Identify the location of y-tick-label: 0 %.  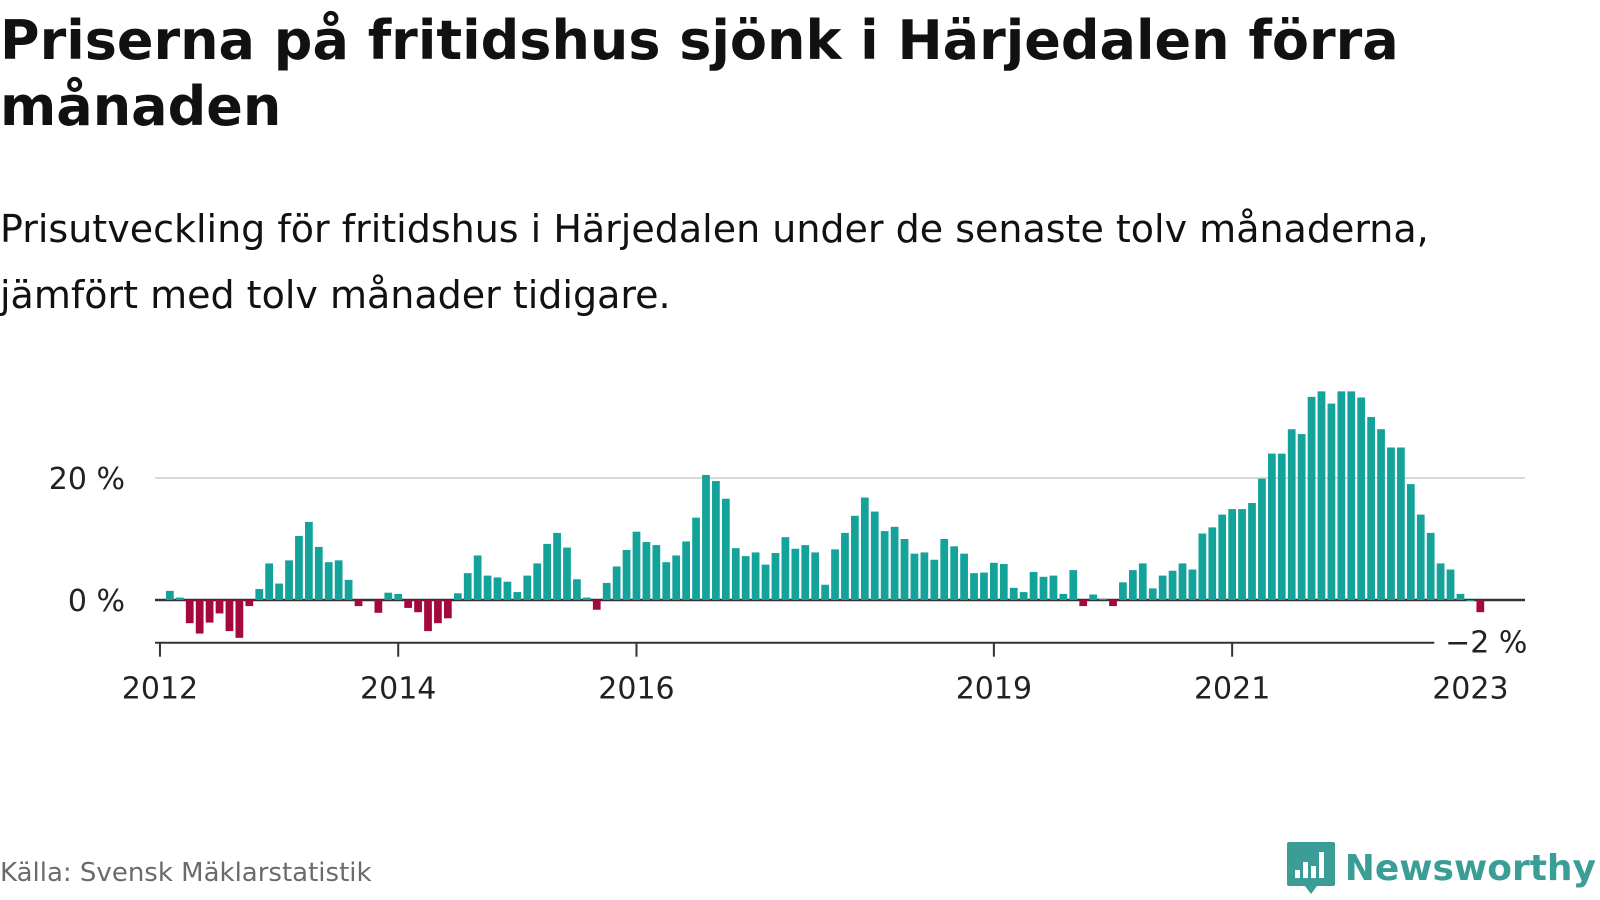
(96, 601).